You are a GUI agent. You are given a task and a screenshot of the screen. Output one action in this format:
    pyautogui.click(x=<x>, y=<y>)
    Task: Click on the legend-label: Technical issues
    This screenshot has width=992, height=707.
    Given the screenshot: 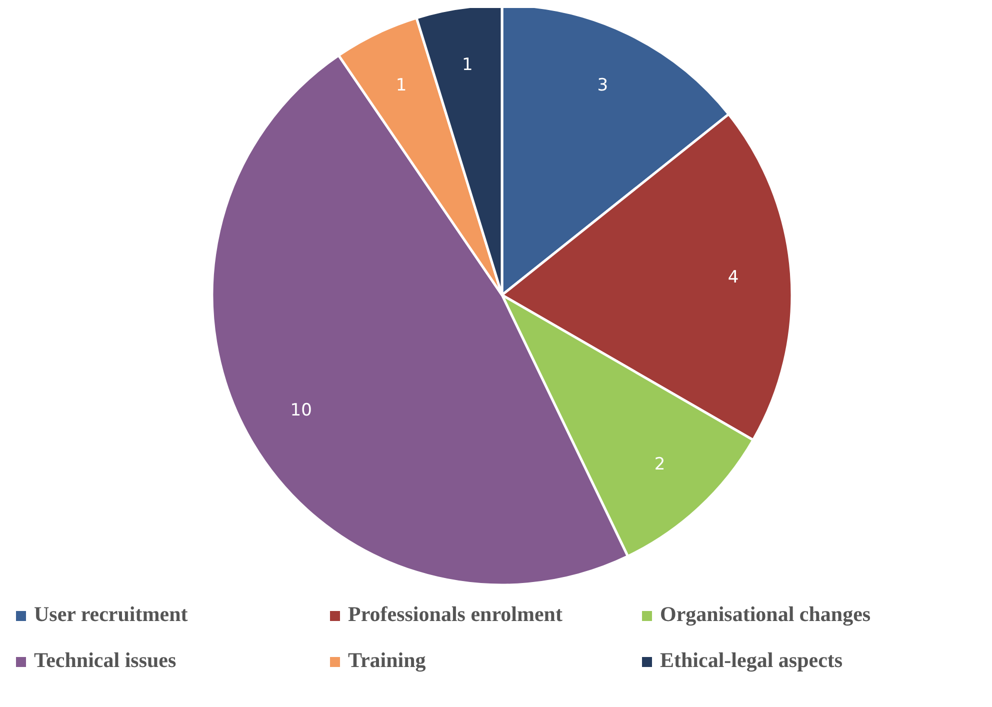 What is the action you would take?
    pyautogui.click(x=105, y=660)
    